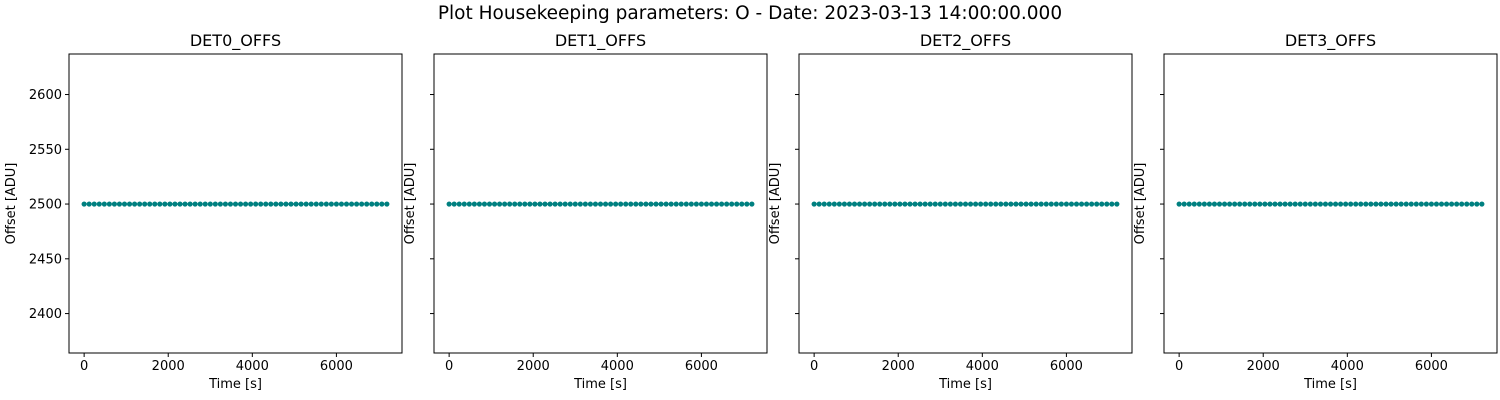 This screenshot has width=1500, height=400. What do you see at coordinates (235, 41) in the screenshot?
I see `subplot-title: DET0_OFFS` at bounding box center [235, 41].